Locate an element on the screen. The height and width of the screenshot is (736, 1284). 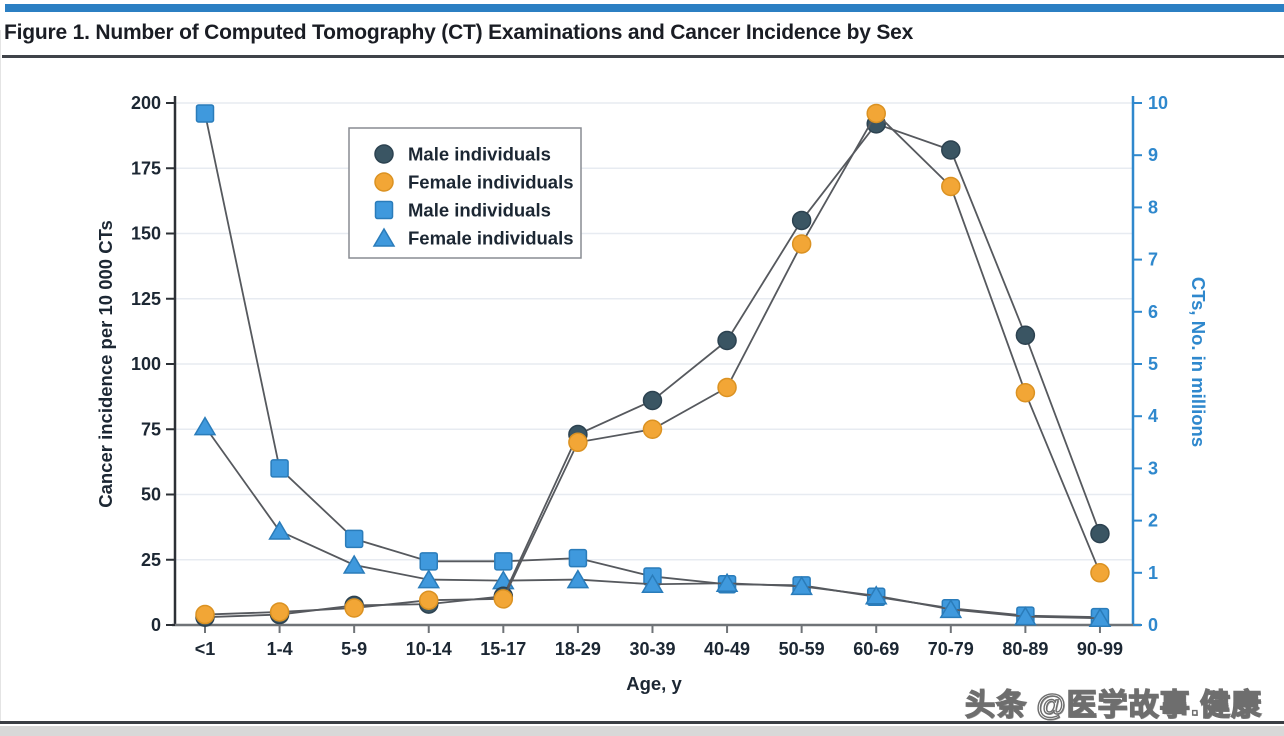
right-axis-tick-label: 2 is located at coordinates (1153, 521).